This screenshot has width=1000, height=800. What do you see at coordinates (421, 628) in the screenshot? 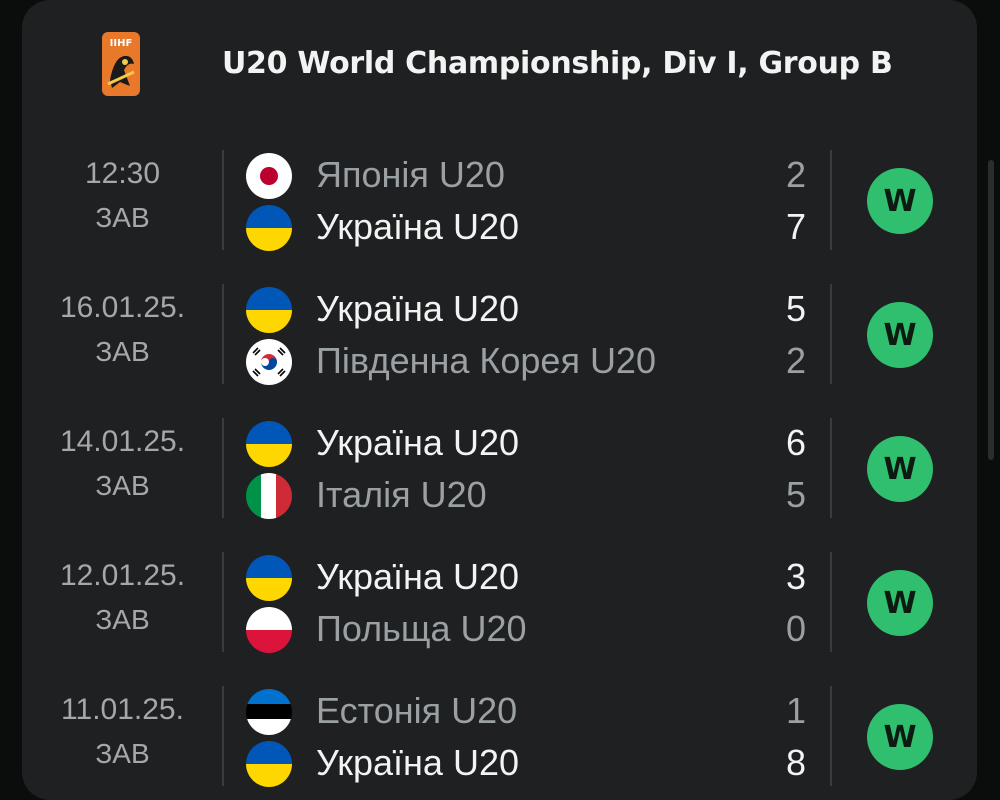
I see `team-name: Польща U20` at bounding box center [421, 628].